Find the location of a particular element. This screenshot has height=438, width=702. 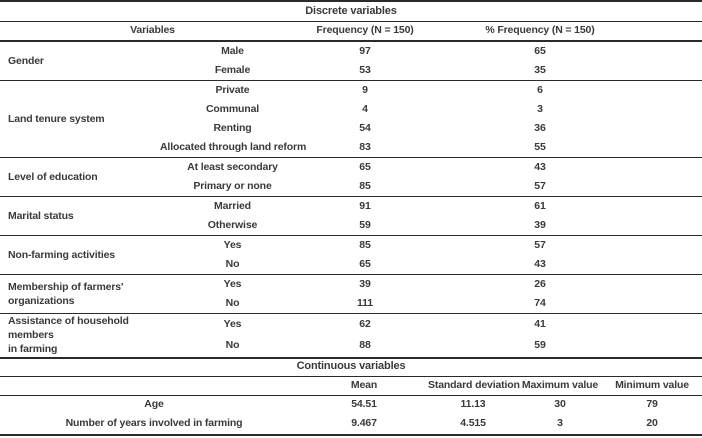

group-label-education: Level of education is located at coordinates (80, 177).